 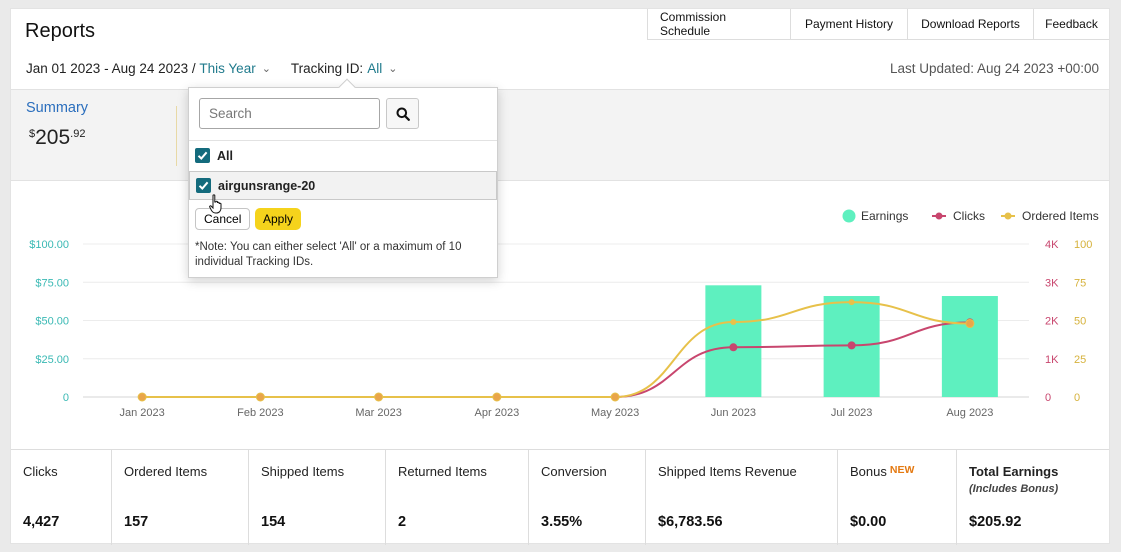 What do you see at coordinates (442, 471) in the screenshot?
I see `stat-label: Returned Items` at bounding box center [442, 471].